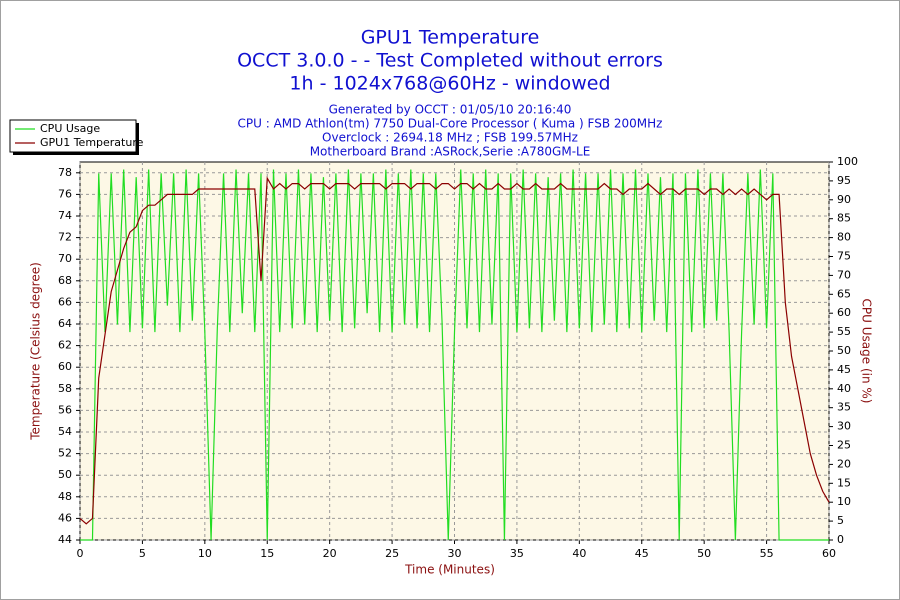 This screenshot has height=600, width=900. I want to click on y2-tick-label: 45, so click(844, 369).